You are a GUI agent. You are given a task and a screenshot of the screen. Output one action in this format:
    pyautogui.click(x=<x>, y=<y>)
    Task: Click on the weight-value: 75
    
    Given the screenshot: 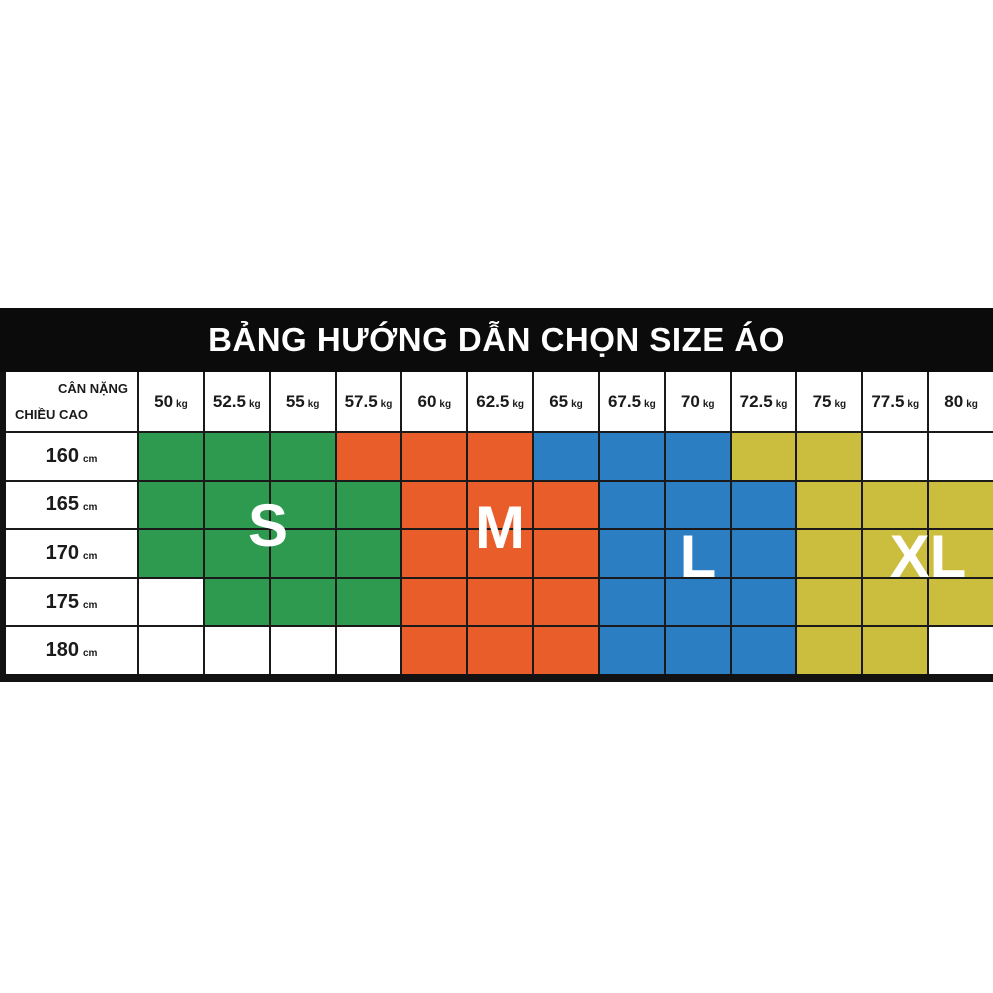 What is the action you would take?
    pyautogui.click(x=822, y=401)
    